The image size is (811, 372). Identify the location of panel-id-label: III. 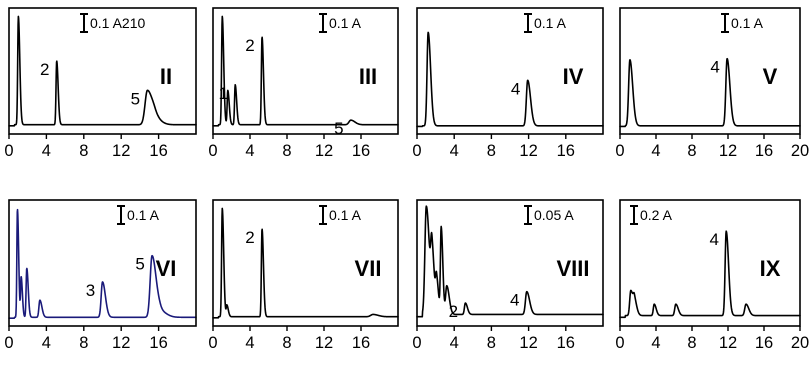
(368, 76).